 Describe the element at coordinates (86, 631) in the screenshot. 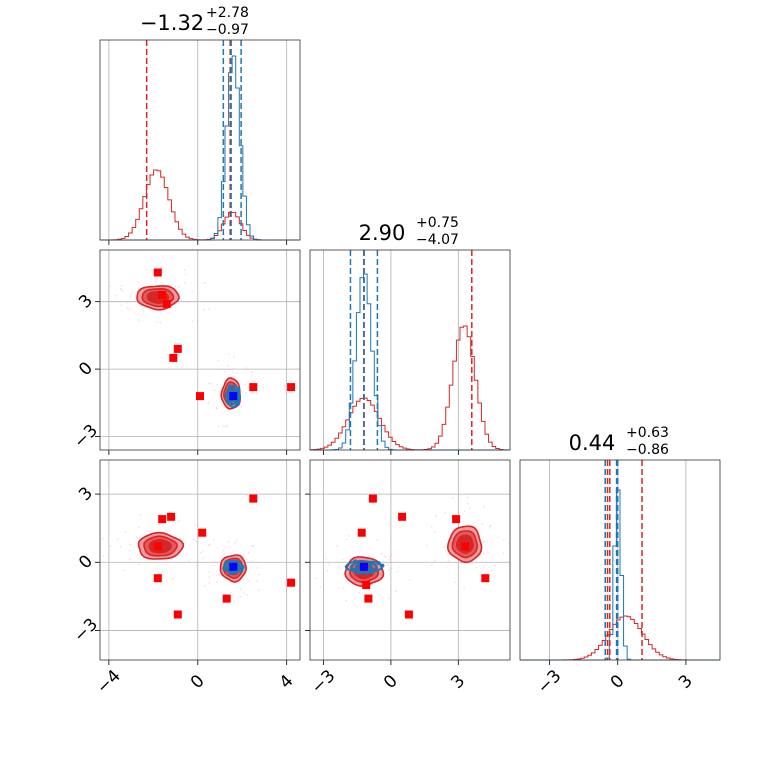

I see `y-tick-label: −3` at that location.